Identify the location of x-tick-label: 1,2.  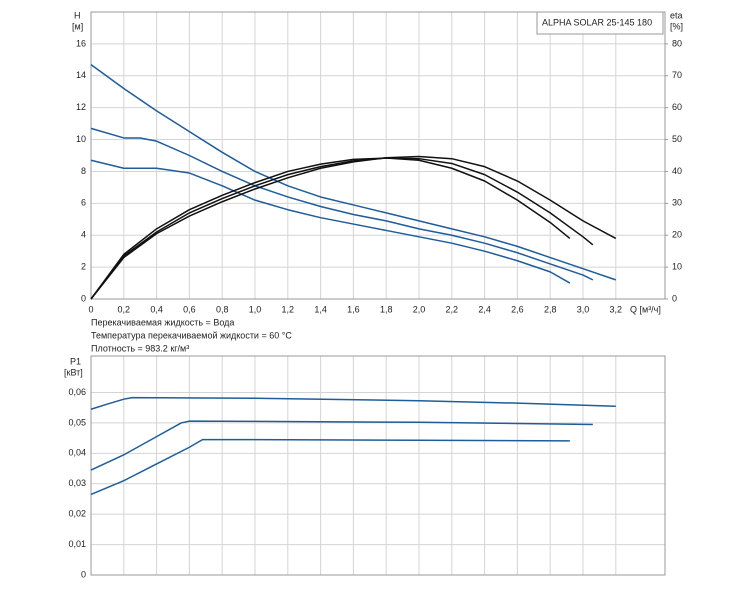
(288, 309).